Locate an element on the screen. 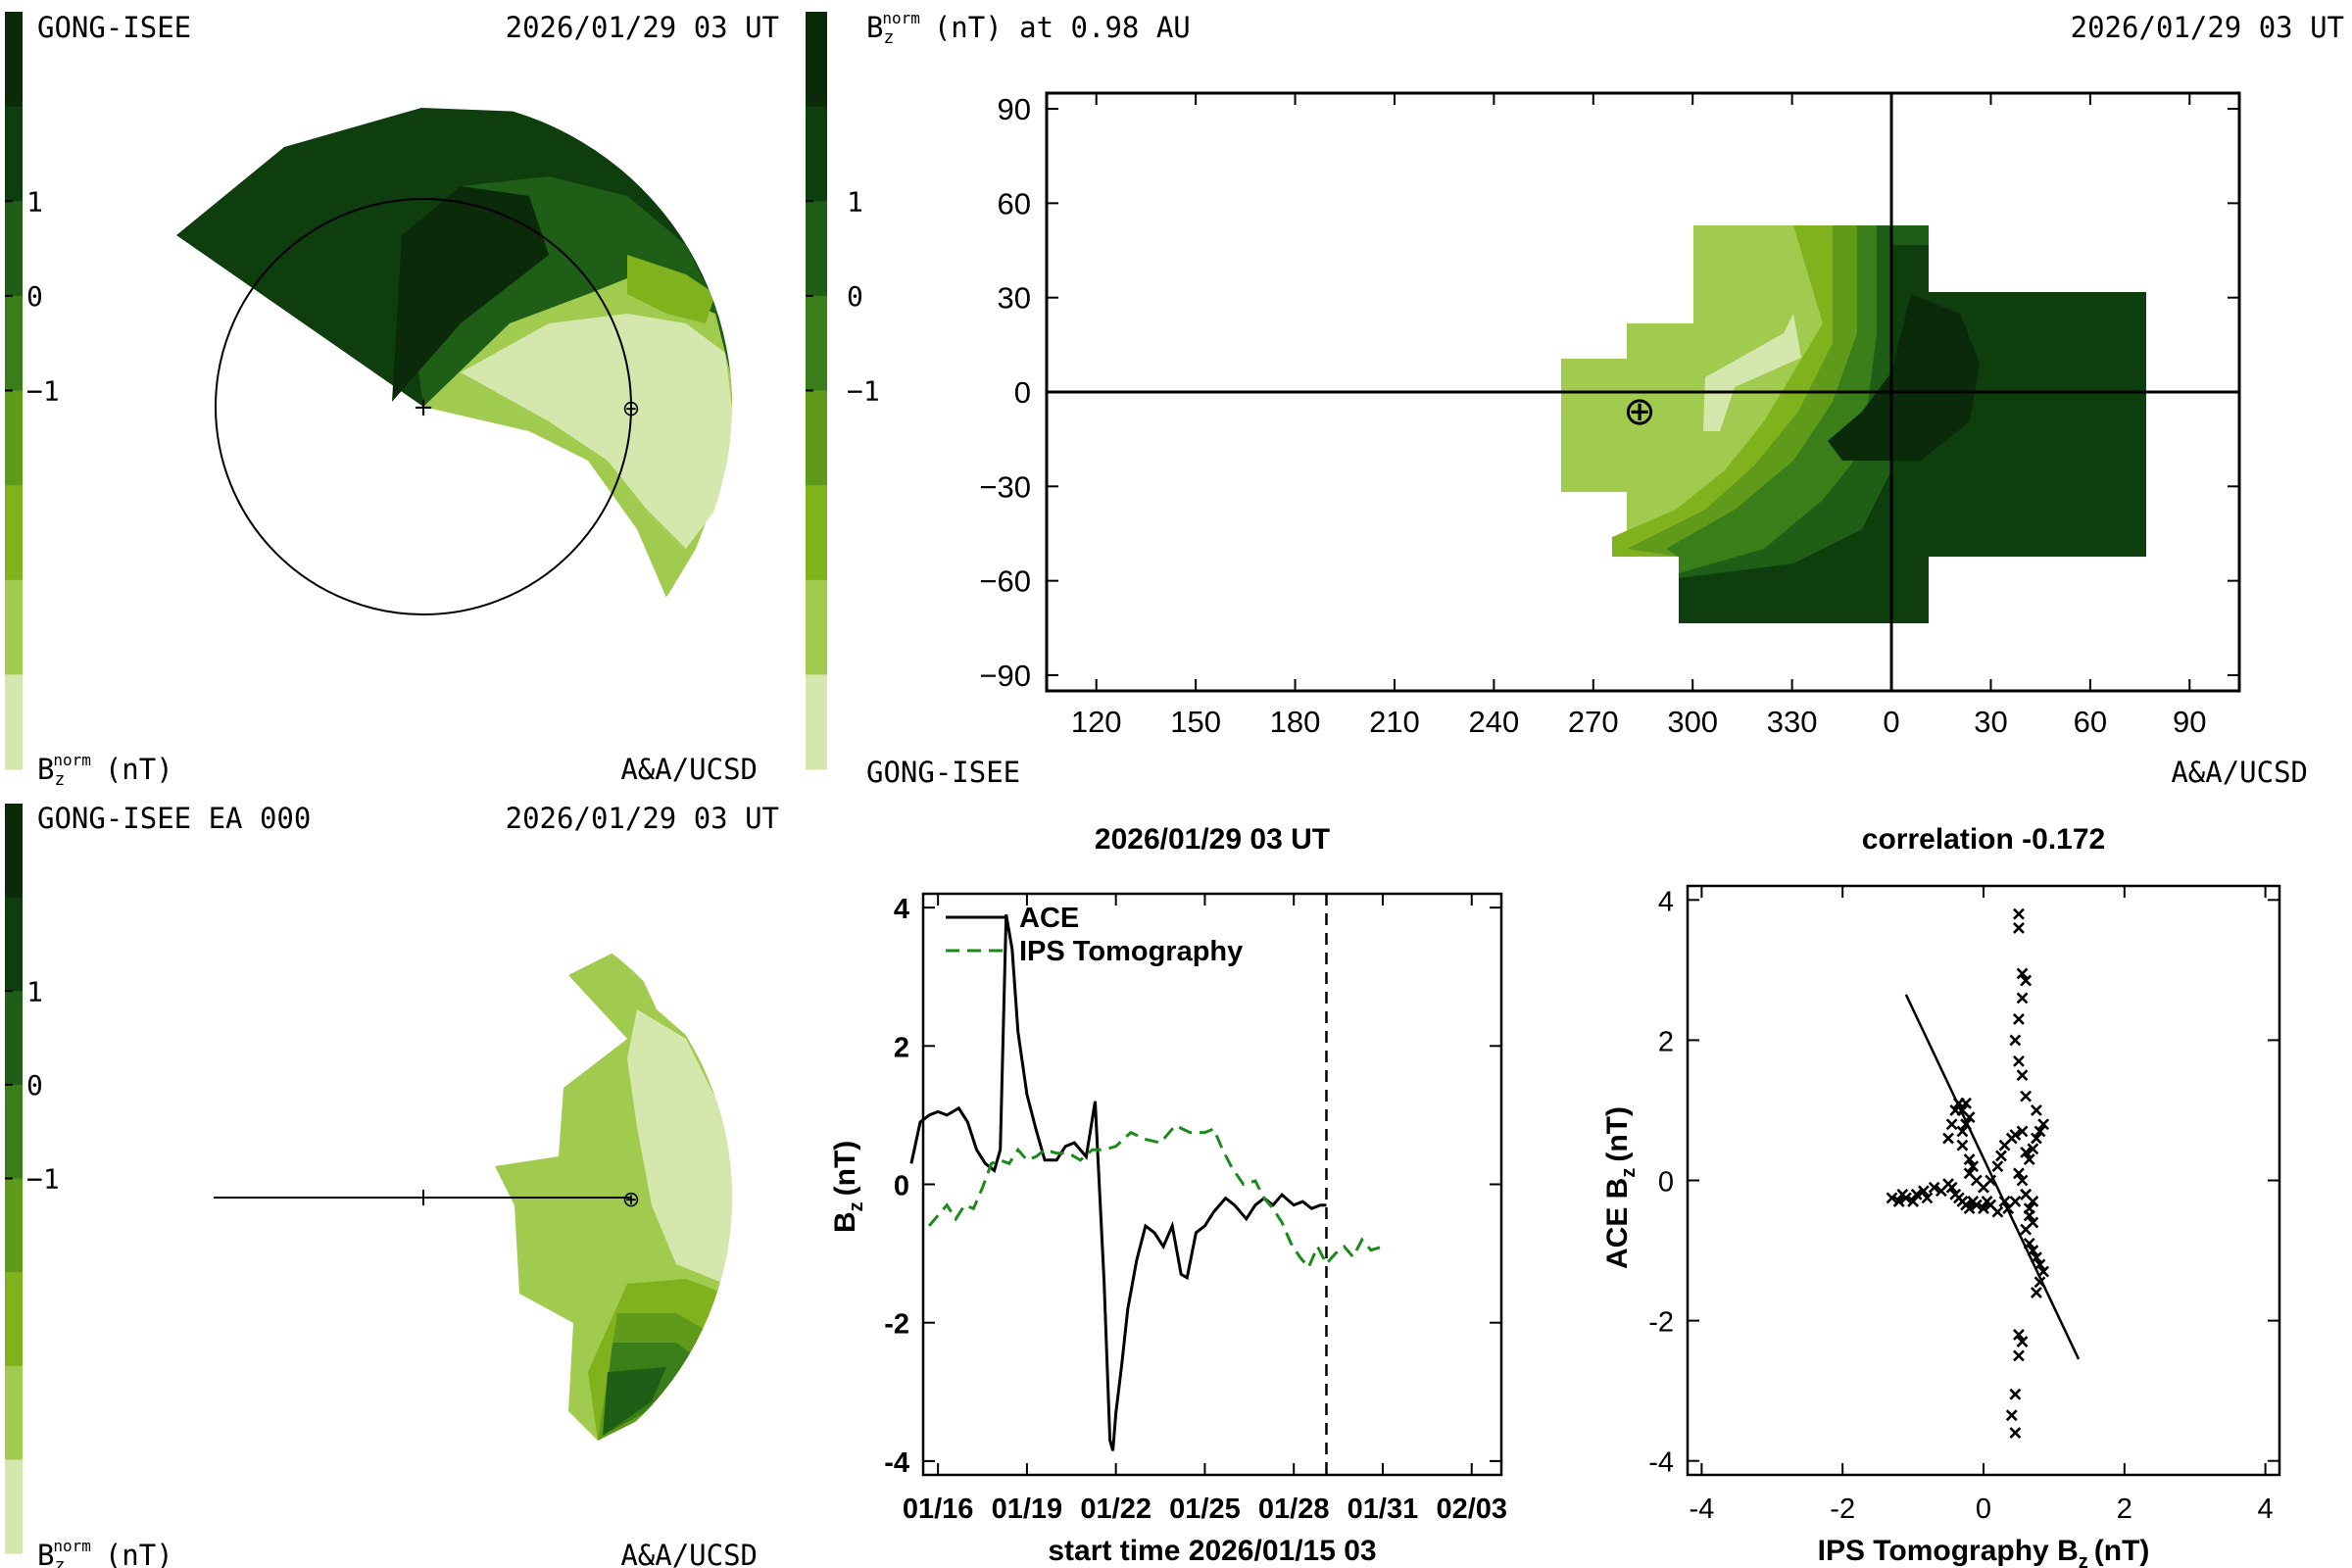  map-y-tick-label: 30 is located at coordinates (1014, 298).